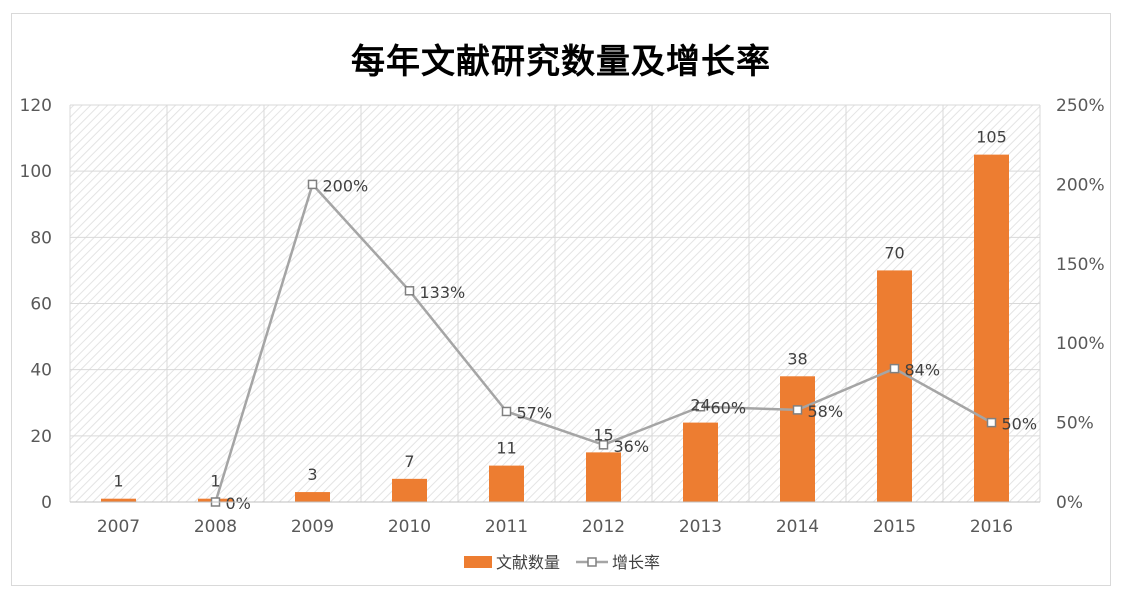  I want to click on line-data-label: 133%, so click(443, 292).